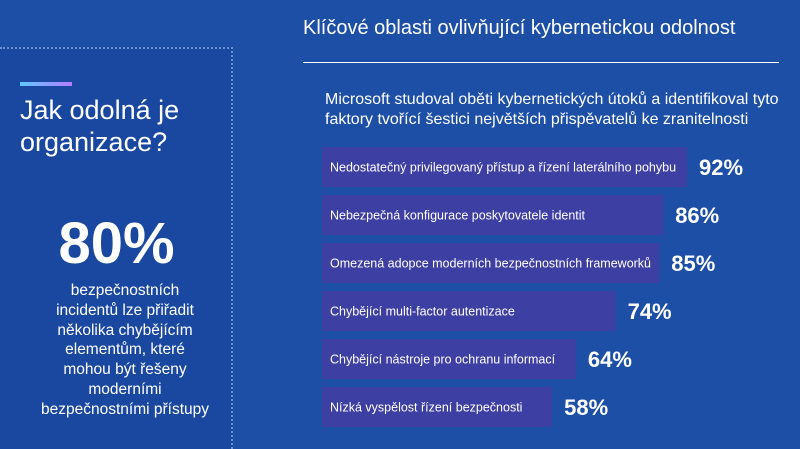 The width and height of the screenshot is (800, 449). Describe the element at coordinates (693, 263) in the screenshot. I see `bar-value-3: 85%` at that location.